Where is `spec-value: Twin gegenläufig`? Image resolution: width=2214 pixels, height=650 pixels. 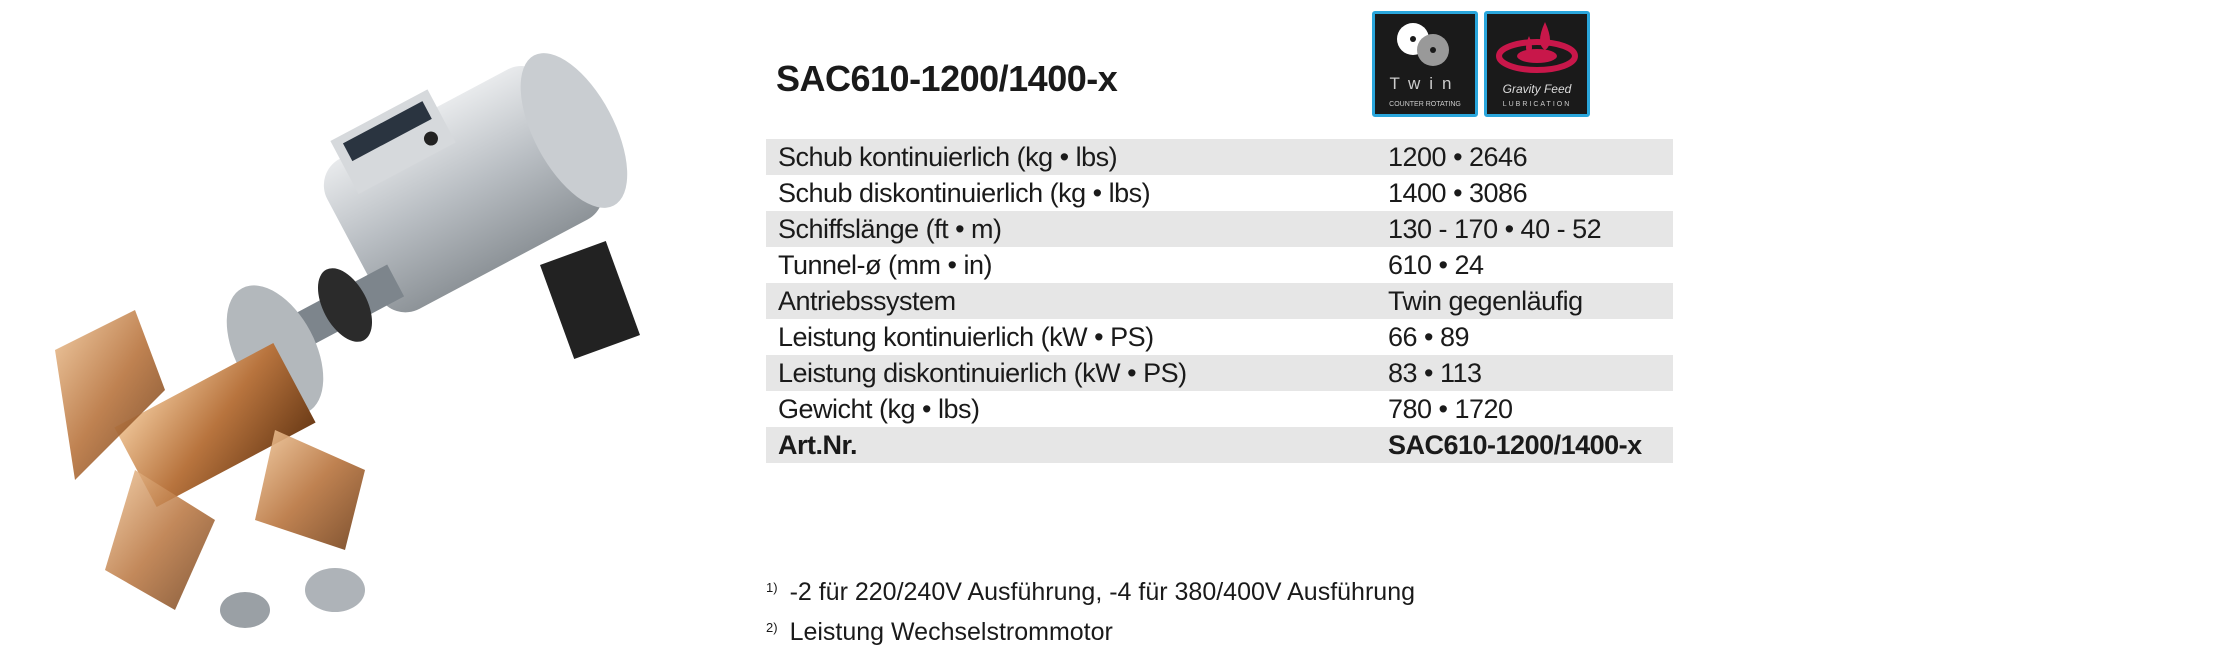 spec-value: Twin gegenläufig is located at coordinates (1485, 301).